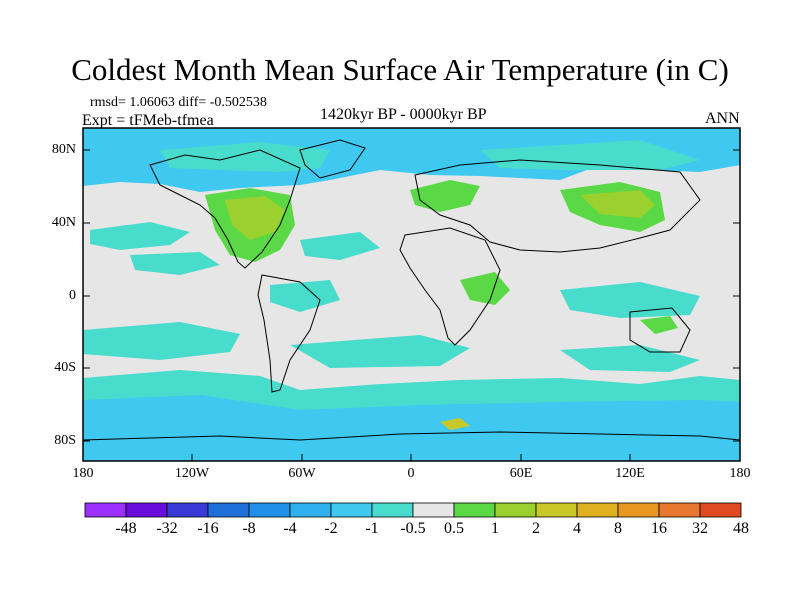 Image resolution: width=800 pixels, height=600 pixels. Describe the element at coordinates (411, 446) in the screenshot. I see `antarctic-cool-region` at that location.